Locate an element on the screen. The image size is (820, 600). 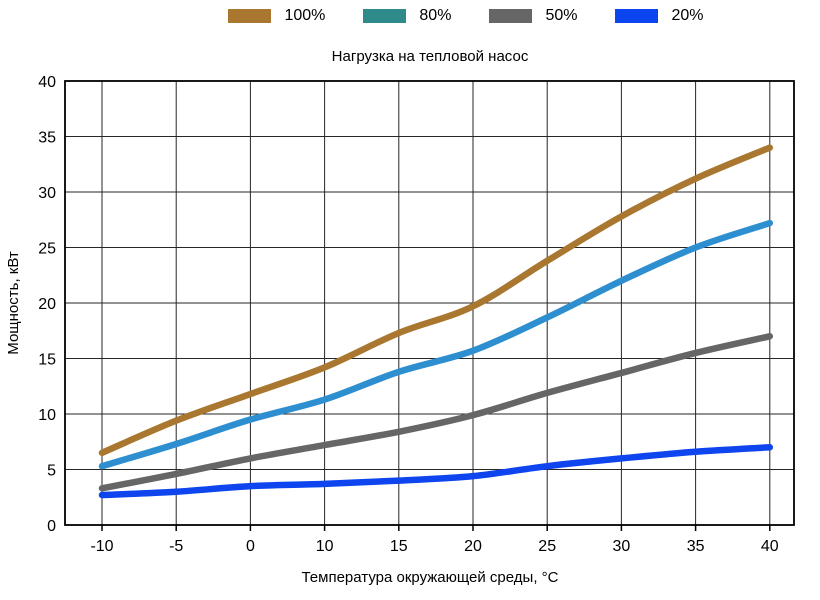
x-tick-label: -10 is located at coordinates (101, 546).